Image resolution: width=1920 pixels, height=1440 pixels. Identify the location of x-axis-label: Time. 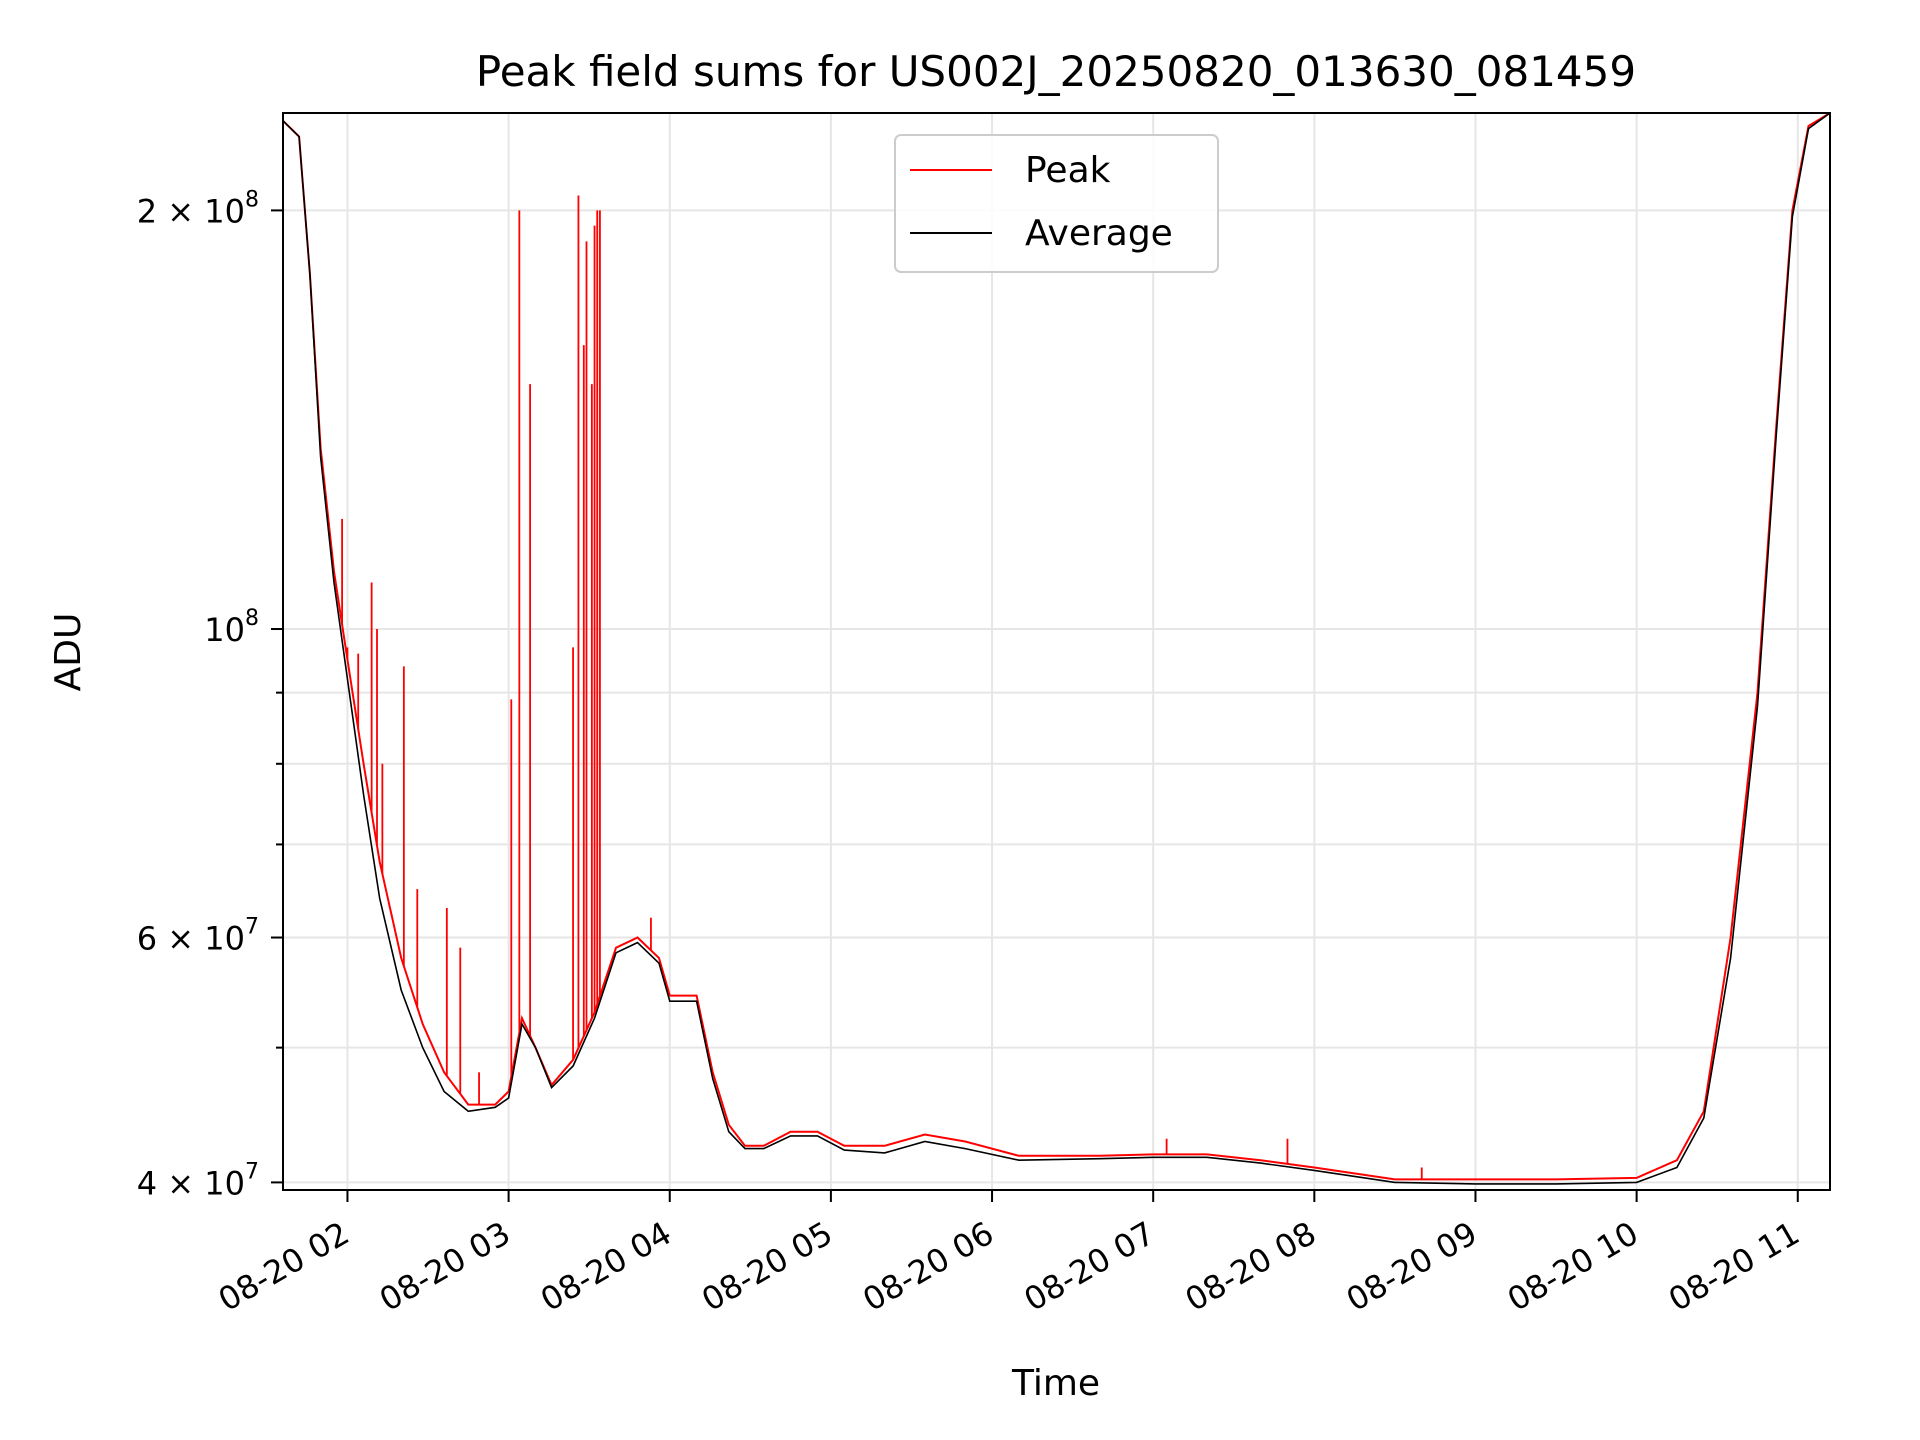
(1055, 1383).